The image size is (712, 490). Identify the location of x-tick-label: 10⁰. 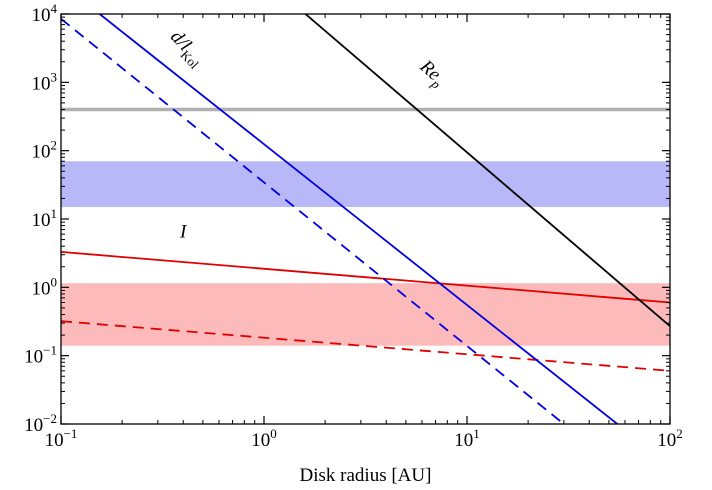
(264, 438).